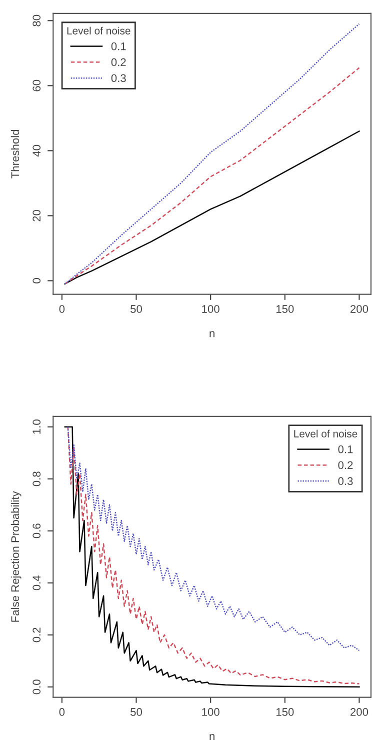 The width and height of the screenshot is (377, 749). Describe the element at coordinates (36, 531) in the screenshot. I see `y-tick-label: 0.6` at that location.